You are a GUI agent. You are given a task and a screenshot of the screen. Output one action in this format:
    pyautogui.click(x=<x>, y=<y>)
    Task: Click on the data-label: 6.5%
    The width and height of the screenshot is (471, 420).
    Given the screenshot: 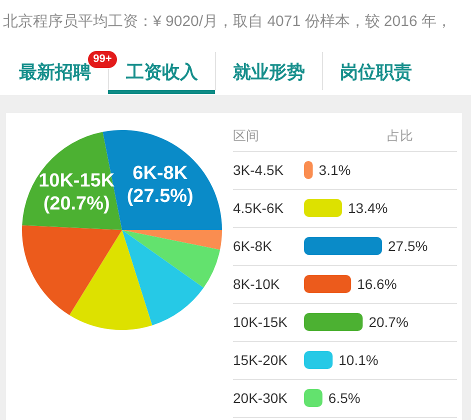 What is the action you would take?
    pyautogui.click(x=344, y=398)
    